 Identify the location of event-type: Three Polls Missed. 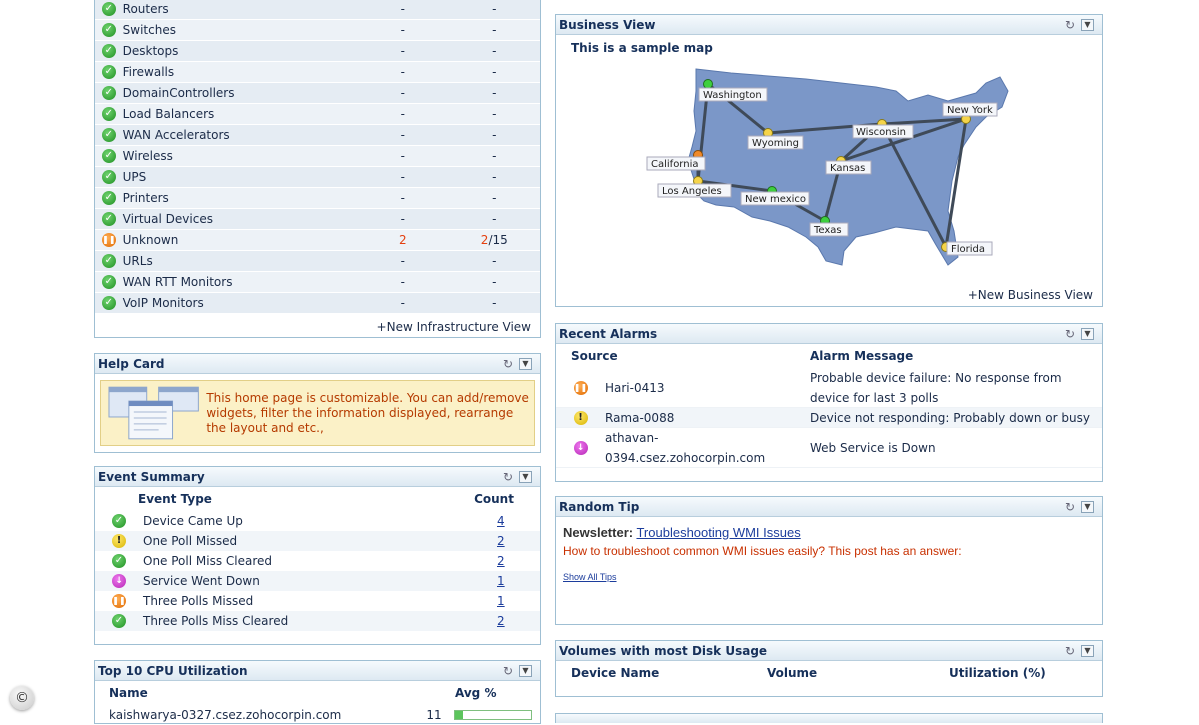
(198, 601).